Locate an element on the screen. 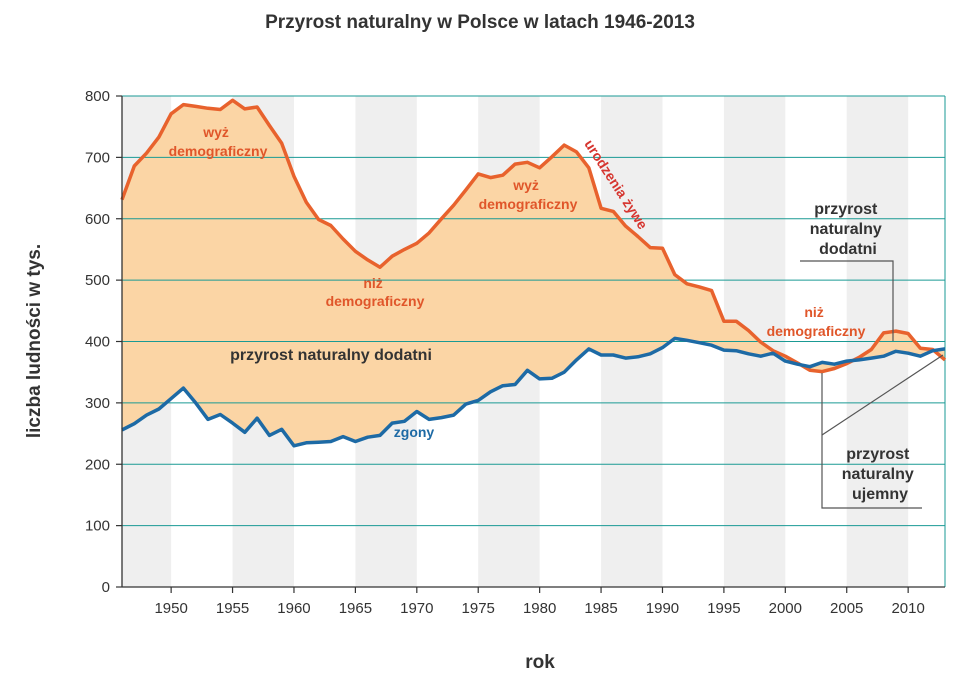 The image size is (960, 686). x-tick-label-1985: 1985 is located at coordinates (600, 608).